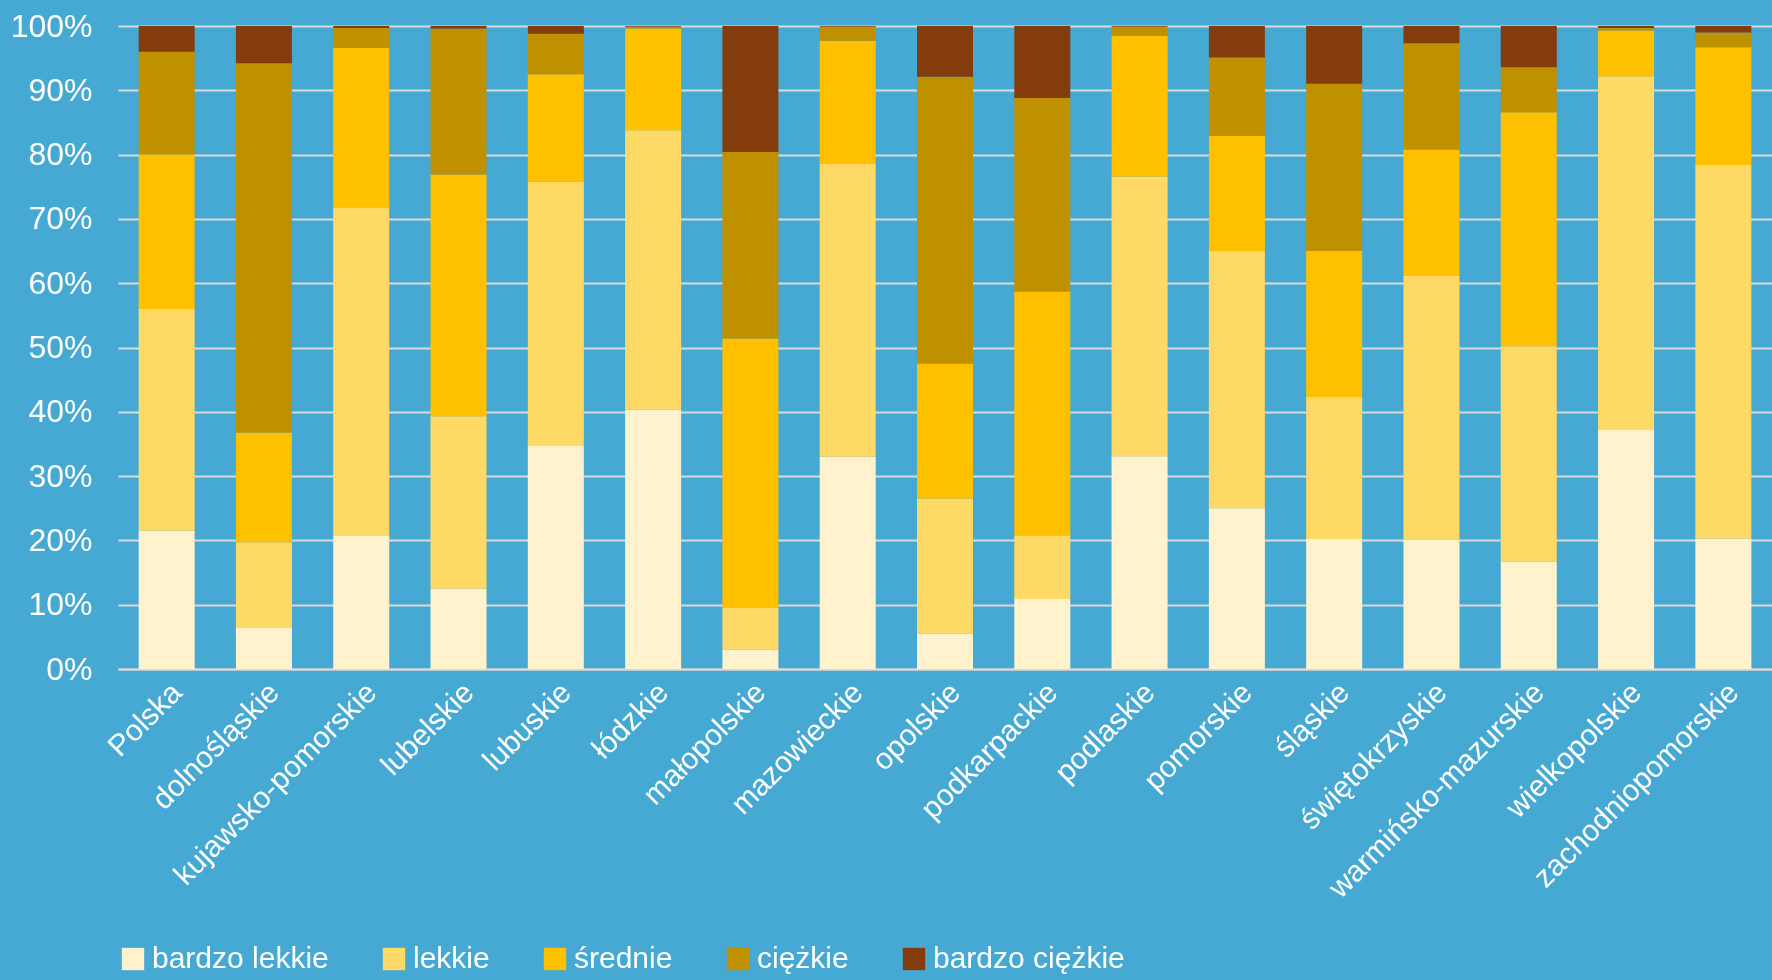 This screenshot has width=1772, height=980. I want to click on y-tick-label: 80%, so click(60, 154).